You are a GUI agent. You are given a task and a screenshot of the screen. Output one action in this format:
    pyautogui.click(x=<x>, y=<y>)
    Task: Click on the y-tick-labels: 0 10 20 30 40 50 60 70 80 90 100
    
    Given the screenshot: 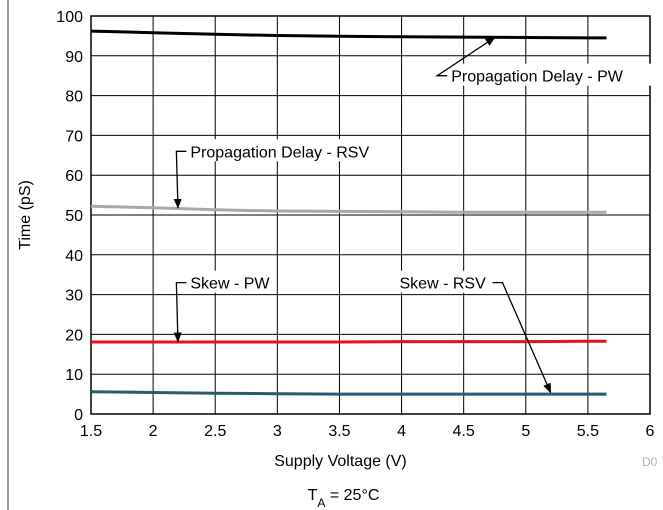 What is the action you would take?
    pyautogui.click(x=69, y=216)
    